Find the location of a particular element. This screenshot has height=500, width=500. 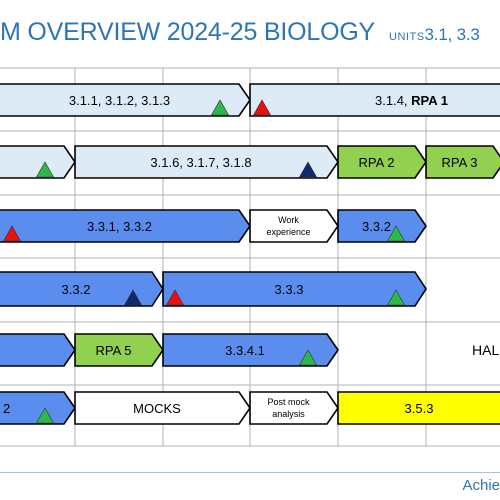

footer: Achie is located at coordinates (250, 486).